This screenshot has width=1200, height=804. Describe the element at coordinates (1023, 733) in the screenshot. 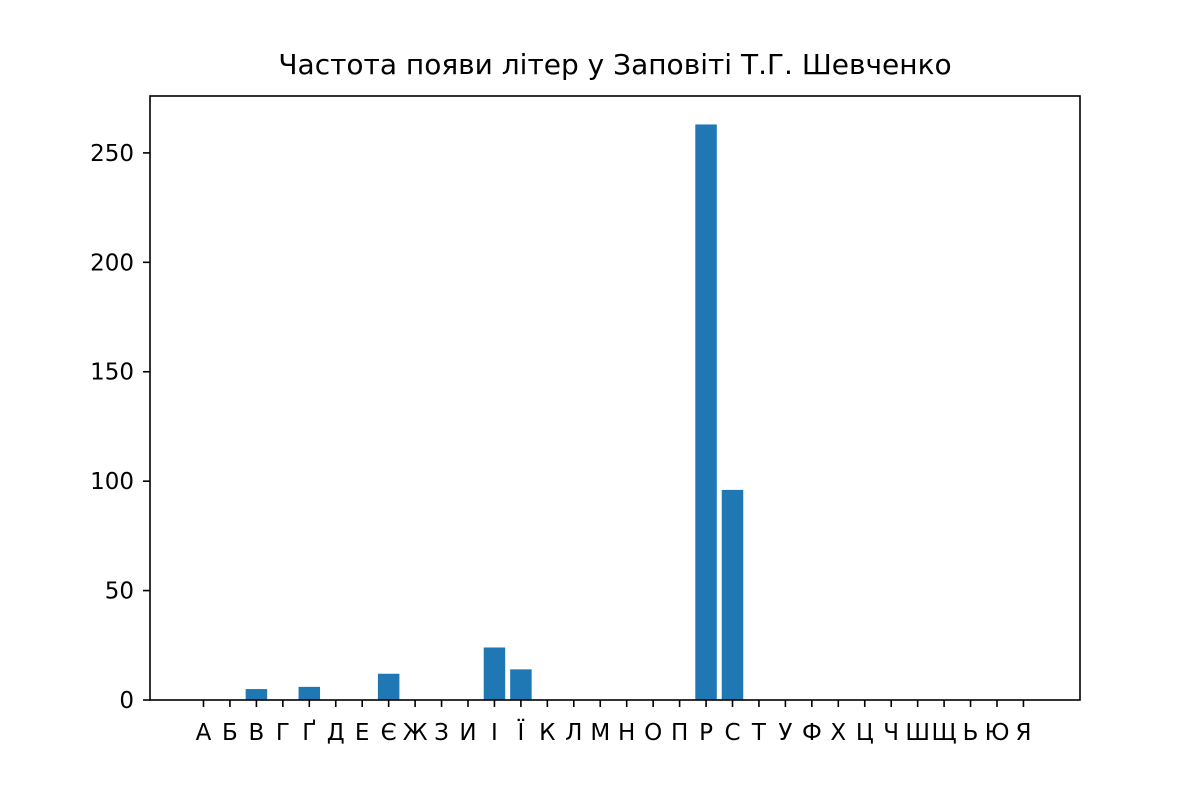

I see `x-tick-label: Я` at that location.